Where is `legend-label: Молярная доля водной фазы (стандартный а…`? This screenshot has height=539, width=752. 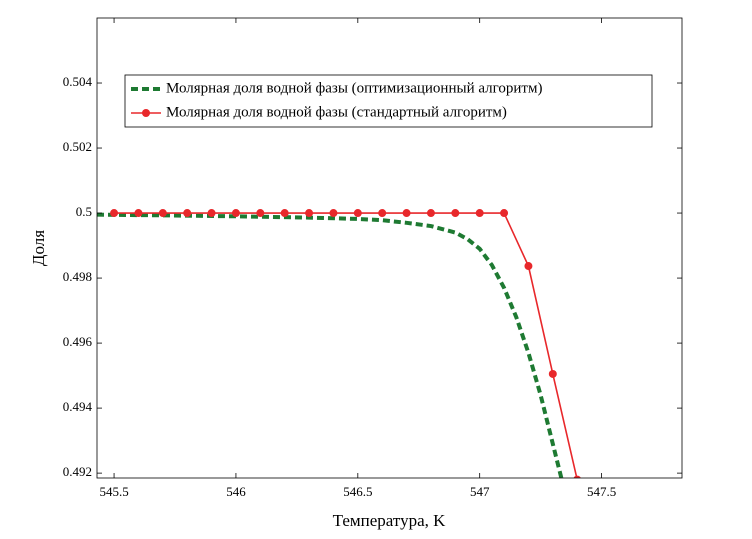
legend-label: Молярная доля водной фазы (стандартный а… is located at coordinates (336, 112).